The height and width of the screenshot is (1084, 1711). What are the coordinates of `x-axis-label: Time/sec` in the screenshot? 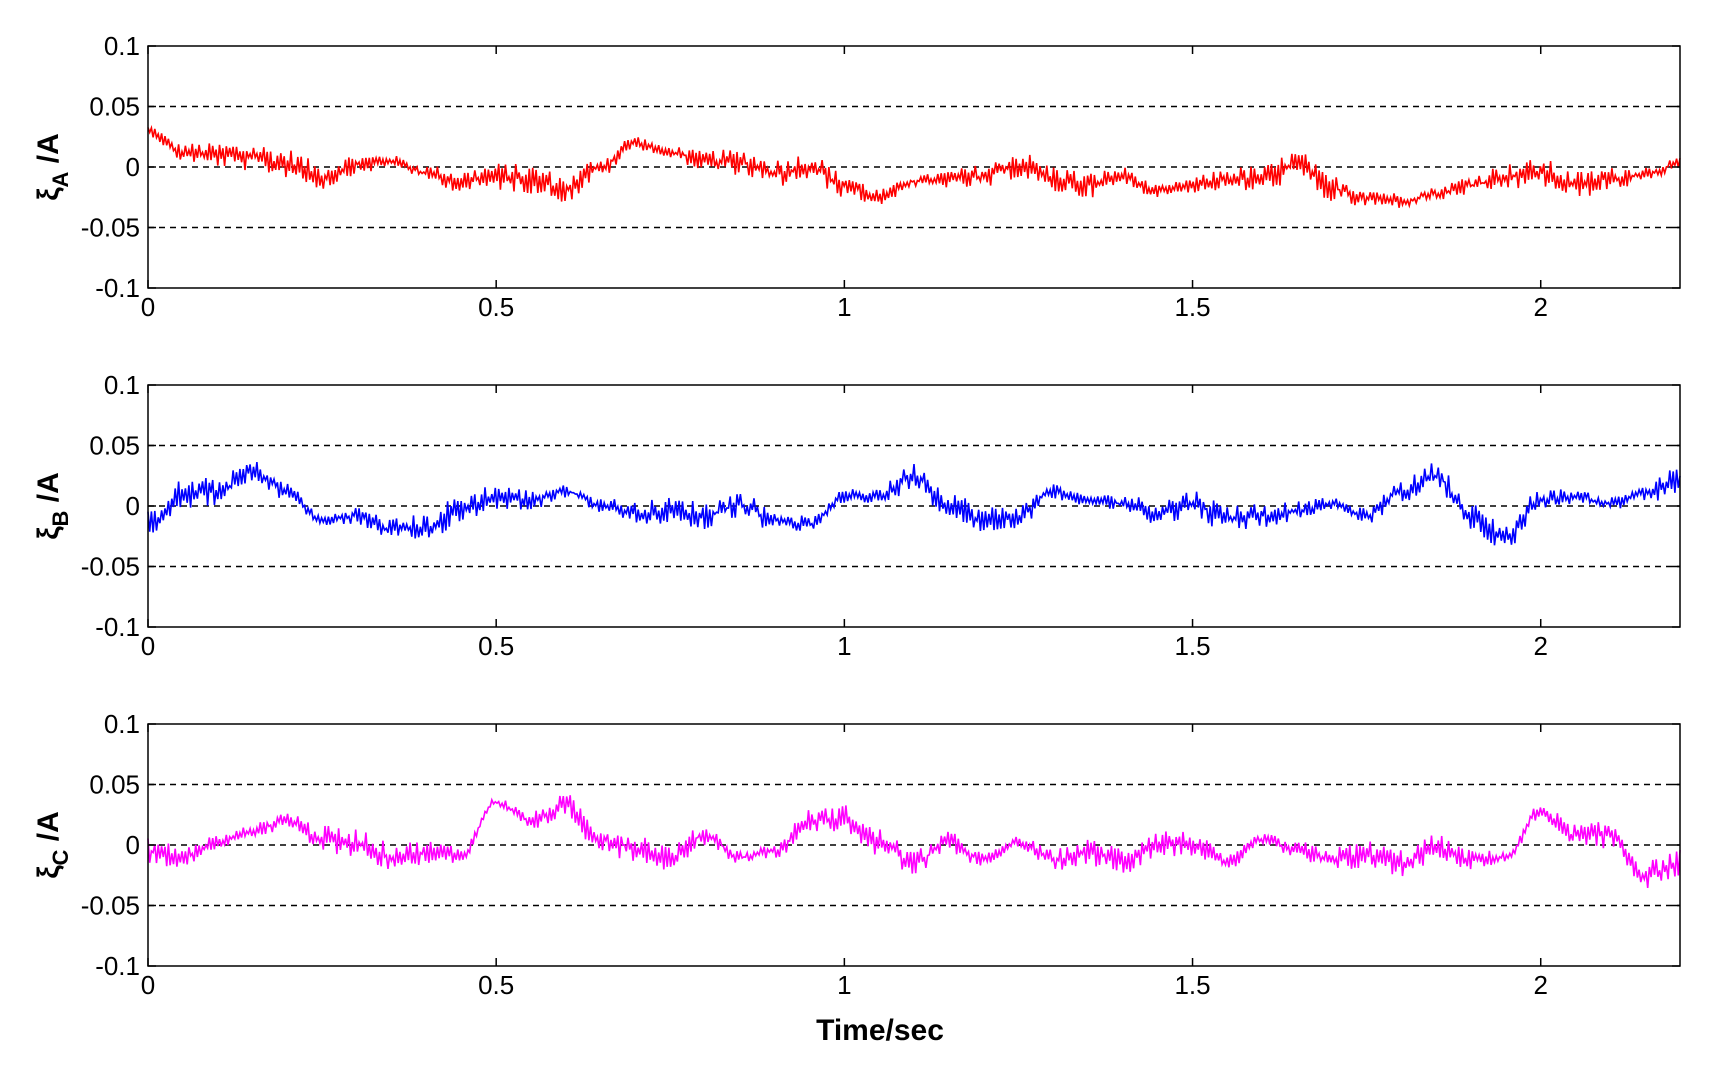 It's located at (880, 1030).